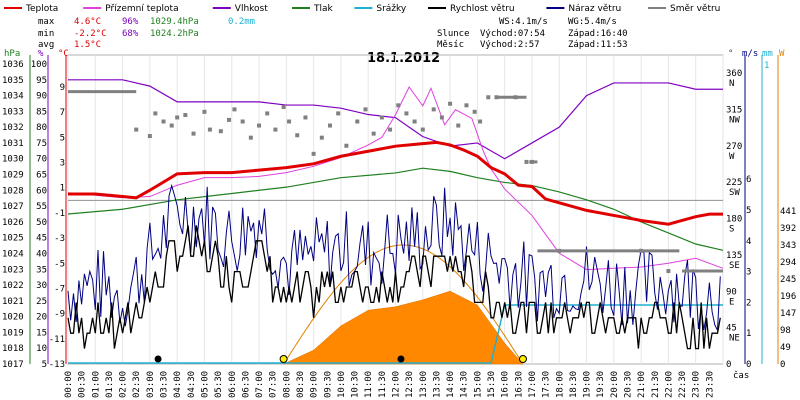 Image resolution: width=800 pixels, height=400 pixels. Describe the element at coordinates (59, 264) in the screenshot. I see `celsius-tick: -5` at that location.